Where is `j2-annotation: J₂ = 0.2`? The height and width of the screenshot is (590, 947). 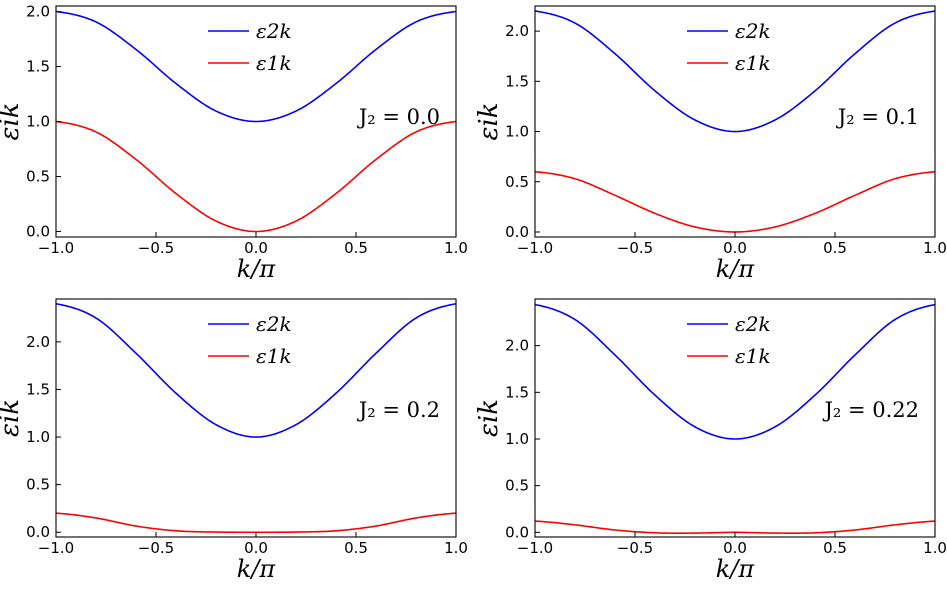
j2-annotation: J₂ = 0.2 is located at coordinates (398, 410).